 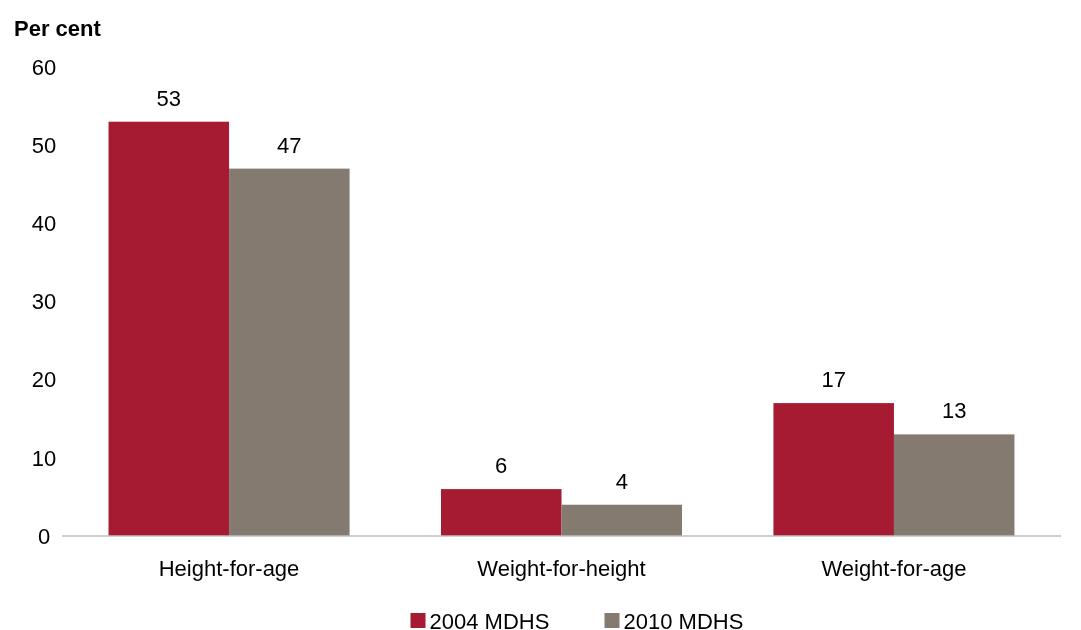 What do you see at coordinates (58, 28) in the screenshot?
I see `y-axis-title: Per cent` at bounding box center [58, 28].